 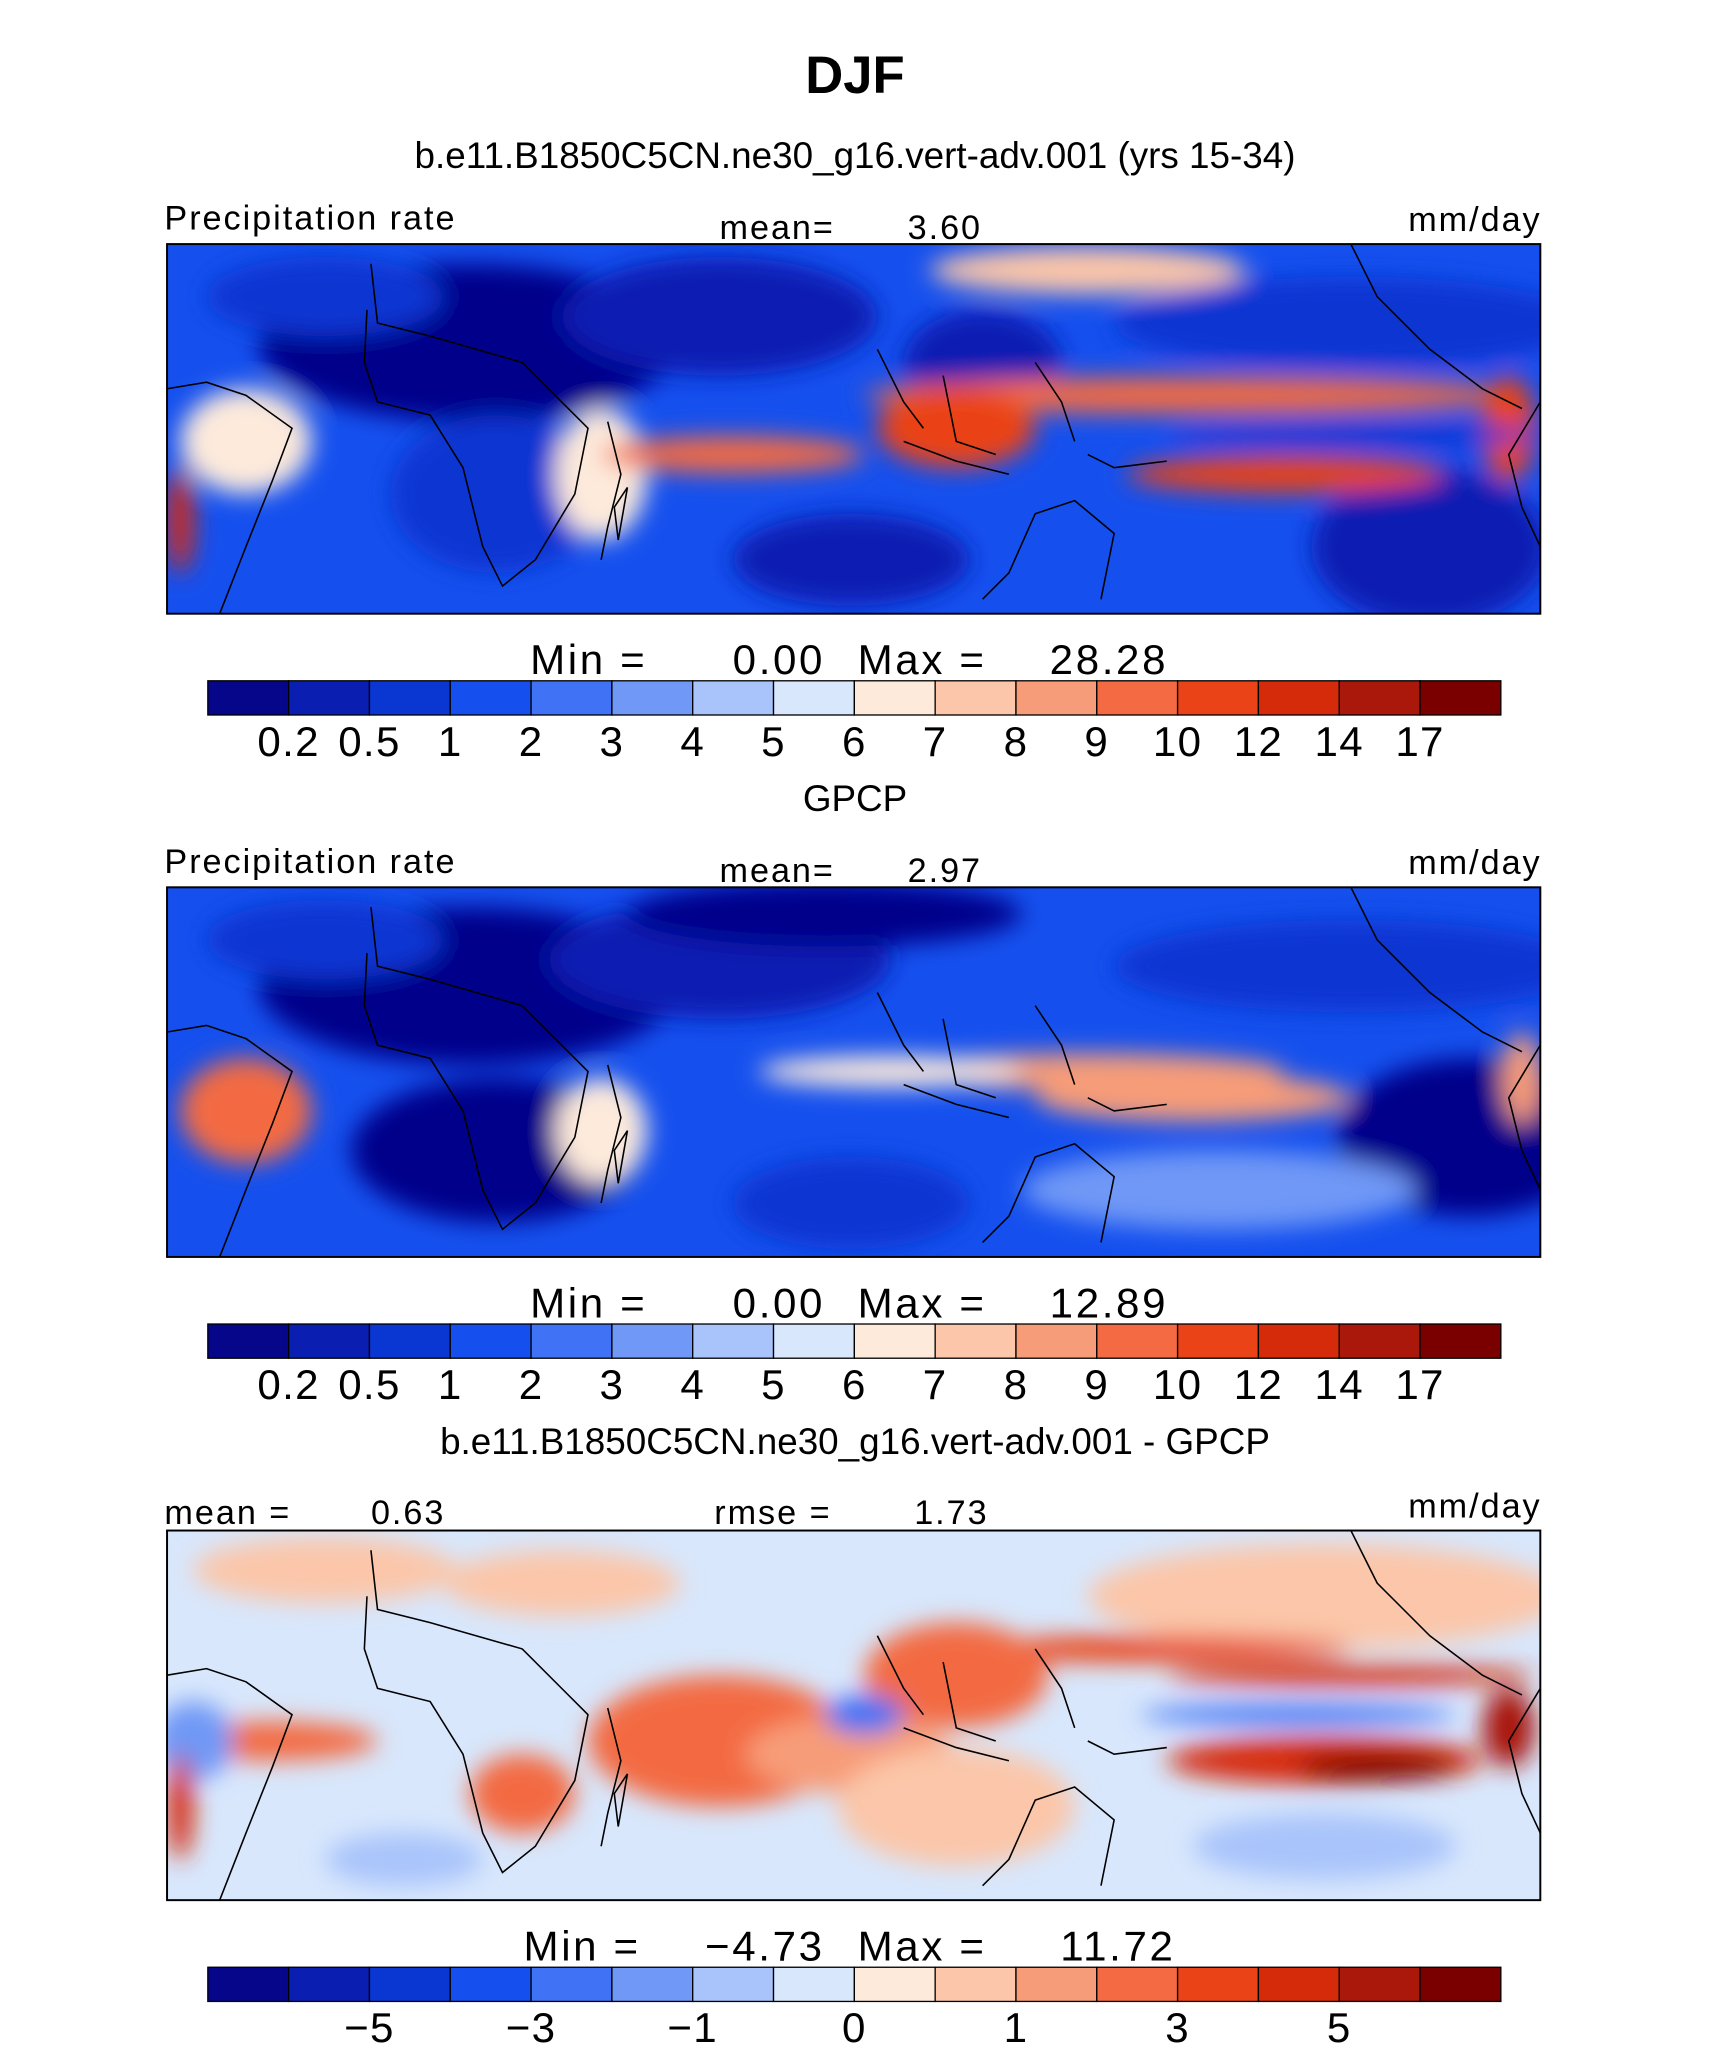 I want to click on colorbar-label: 6, so click(x=854, y=1384).